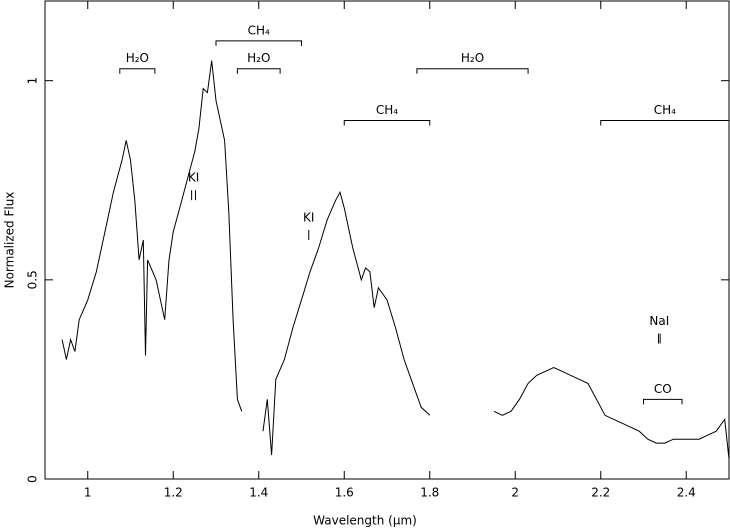  I want to click on y-tick-label: 1, so click(33, 81).